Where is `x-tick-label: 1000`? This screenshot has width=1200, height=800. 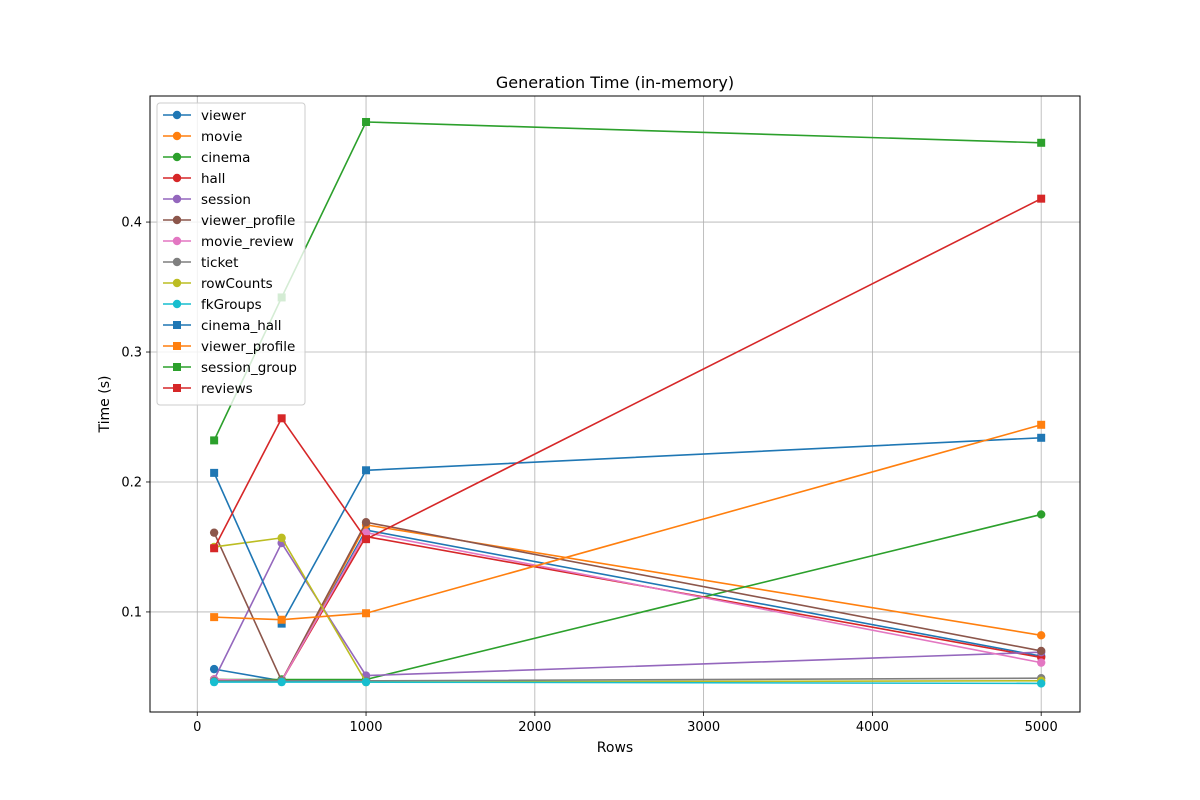 x-tick-label: 1000 is located at coordinates (365, 727).